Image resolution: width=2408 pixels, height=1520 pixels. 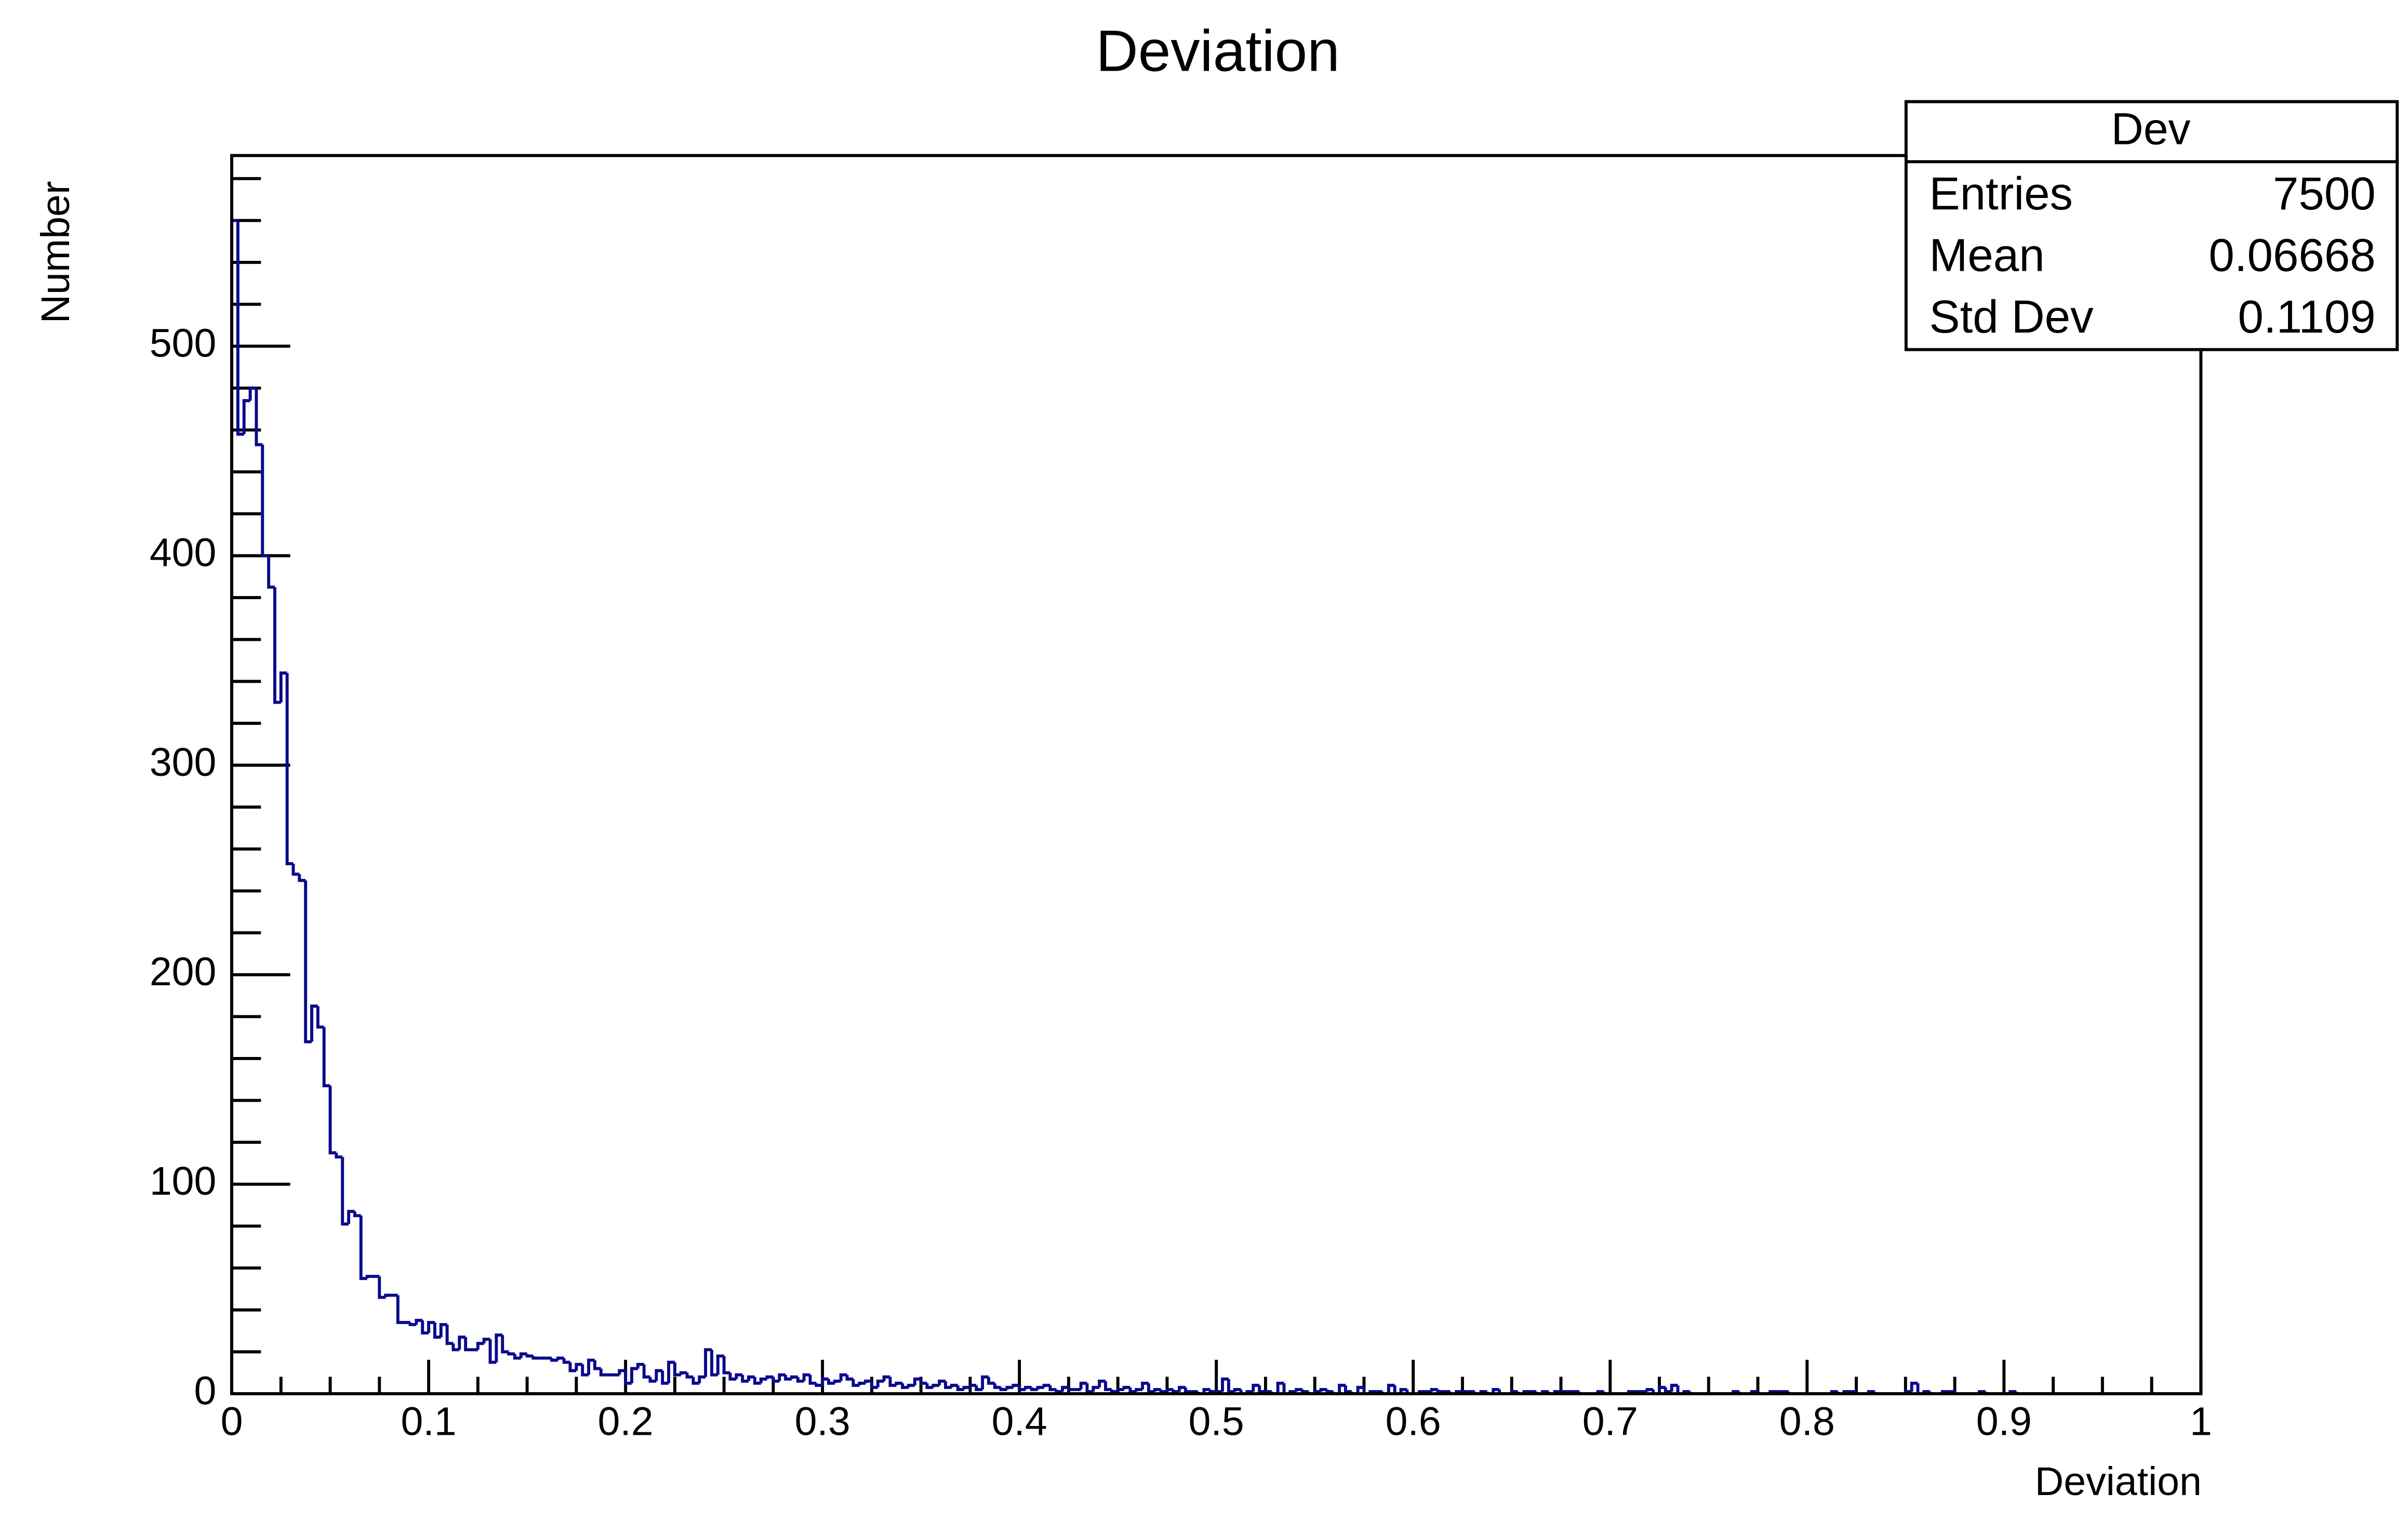 What do you see at coordinates (822, 1422) in the screenshot?
I see `x-tick-label: 0.3` at bounding box center [822, 1422].